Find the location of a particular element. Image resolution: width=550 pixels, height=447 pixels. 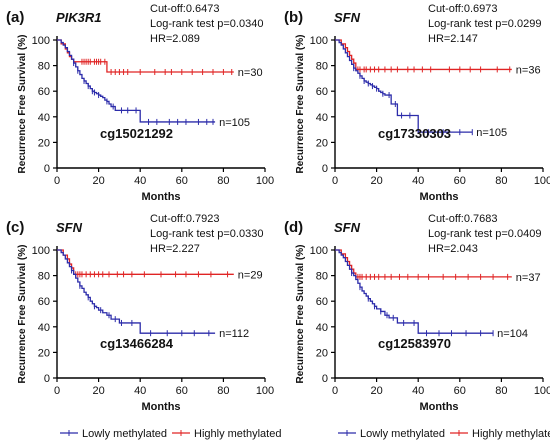

stat-line: Log-rank test p=0.0409 is located at coordinates (484, 234).